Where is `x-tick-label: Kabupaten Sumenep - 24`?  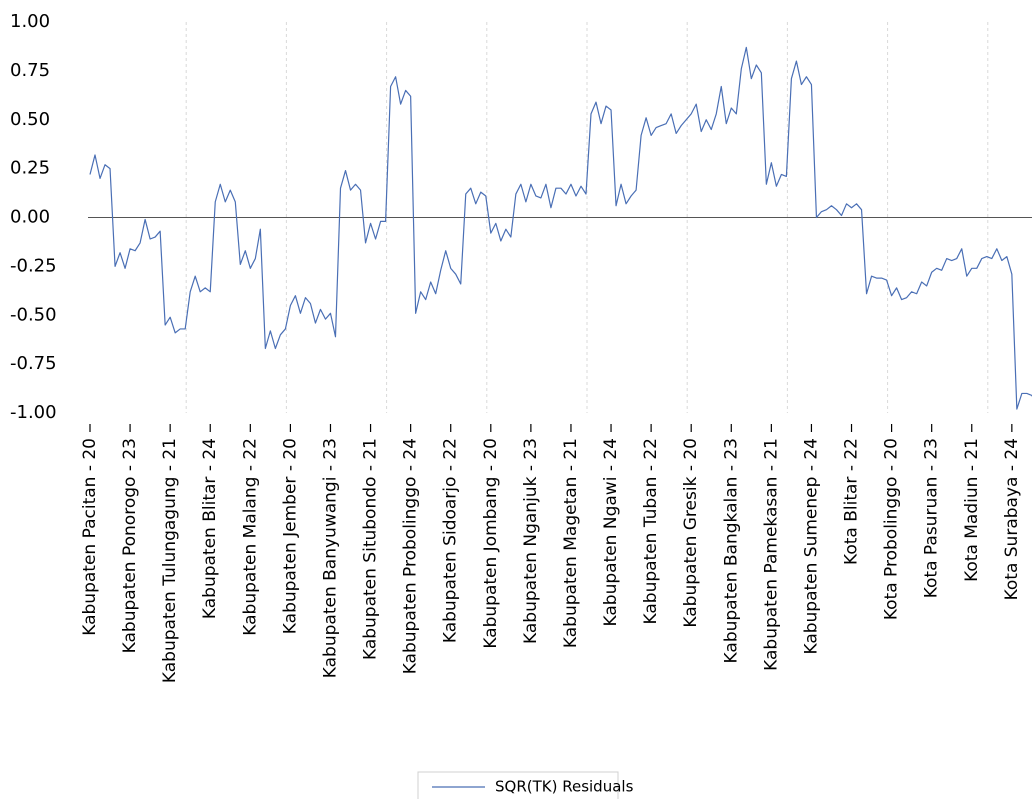 x-tick-label: Kabupaten Sumenep - 24 is located at coordinates (811, 546).